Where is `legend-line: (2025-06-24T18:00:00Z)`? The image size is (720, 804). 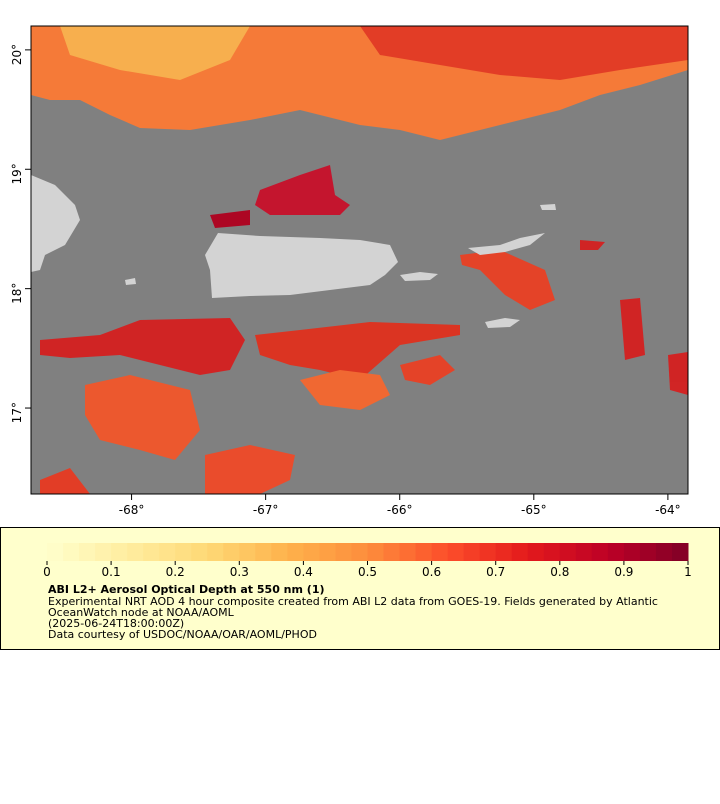
legend-line: (2025-06-24T18:00:00Z) is located at coordinates (116, 623).